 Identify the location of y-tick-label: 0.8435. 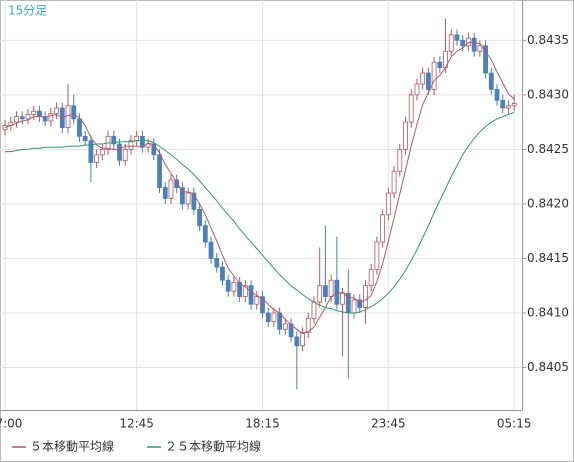
(548, 40).